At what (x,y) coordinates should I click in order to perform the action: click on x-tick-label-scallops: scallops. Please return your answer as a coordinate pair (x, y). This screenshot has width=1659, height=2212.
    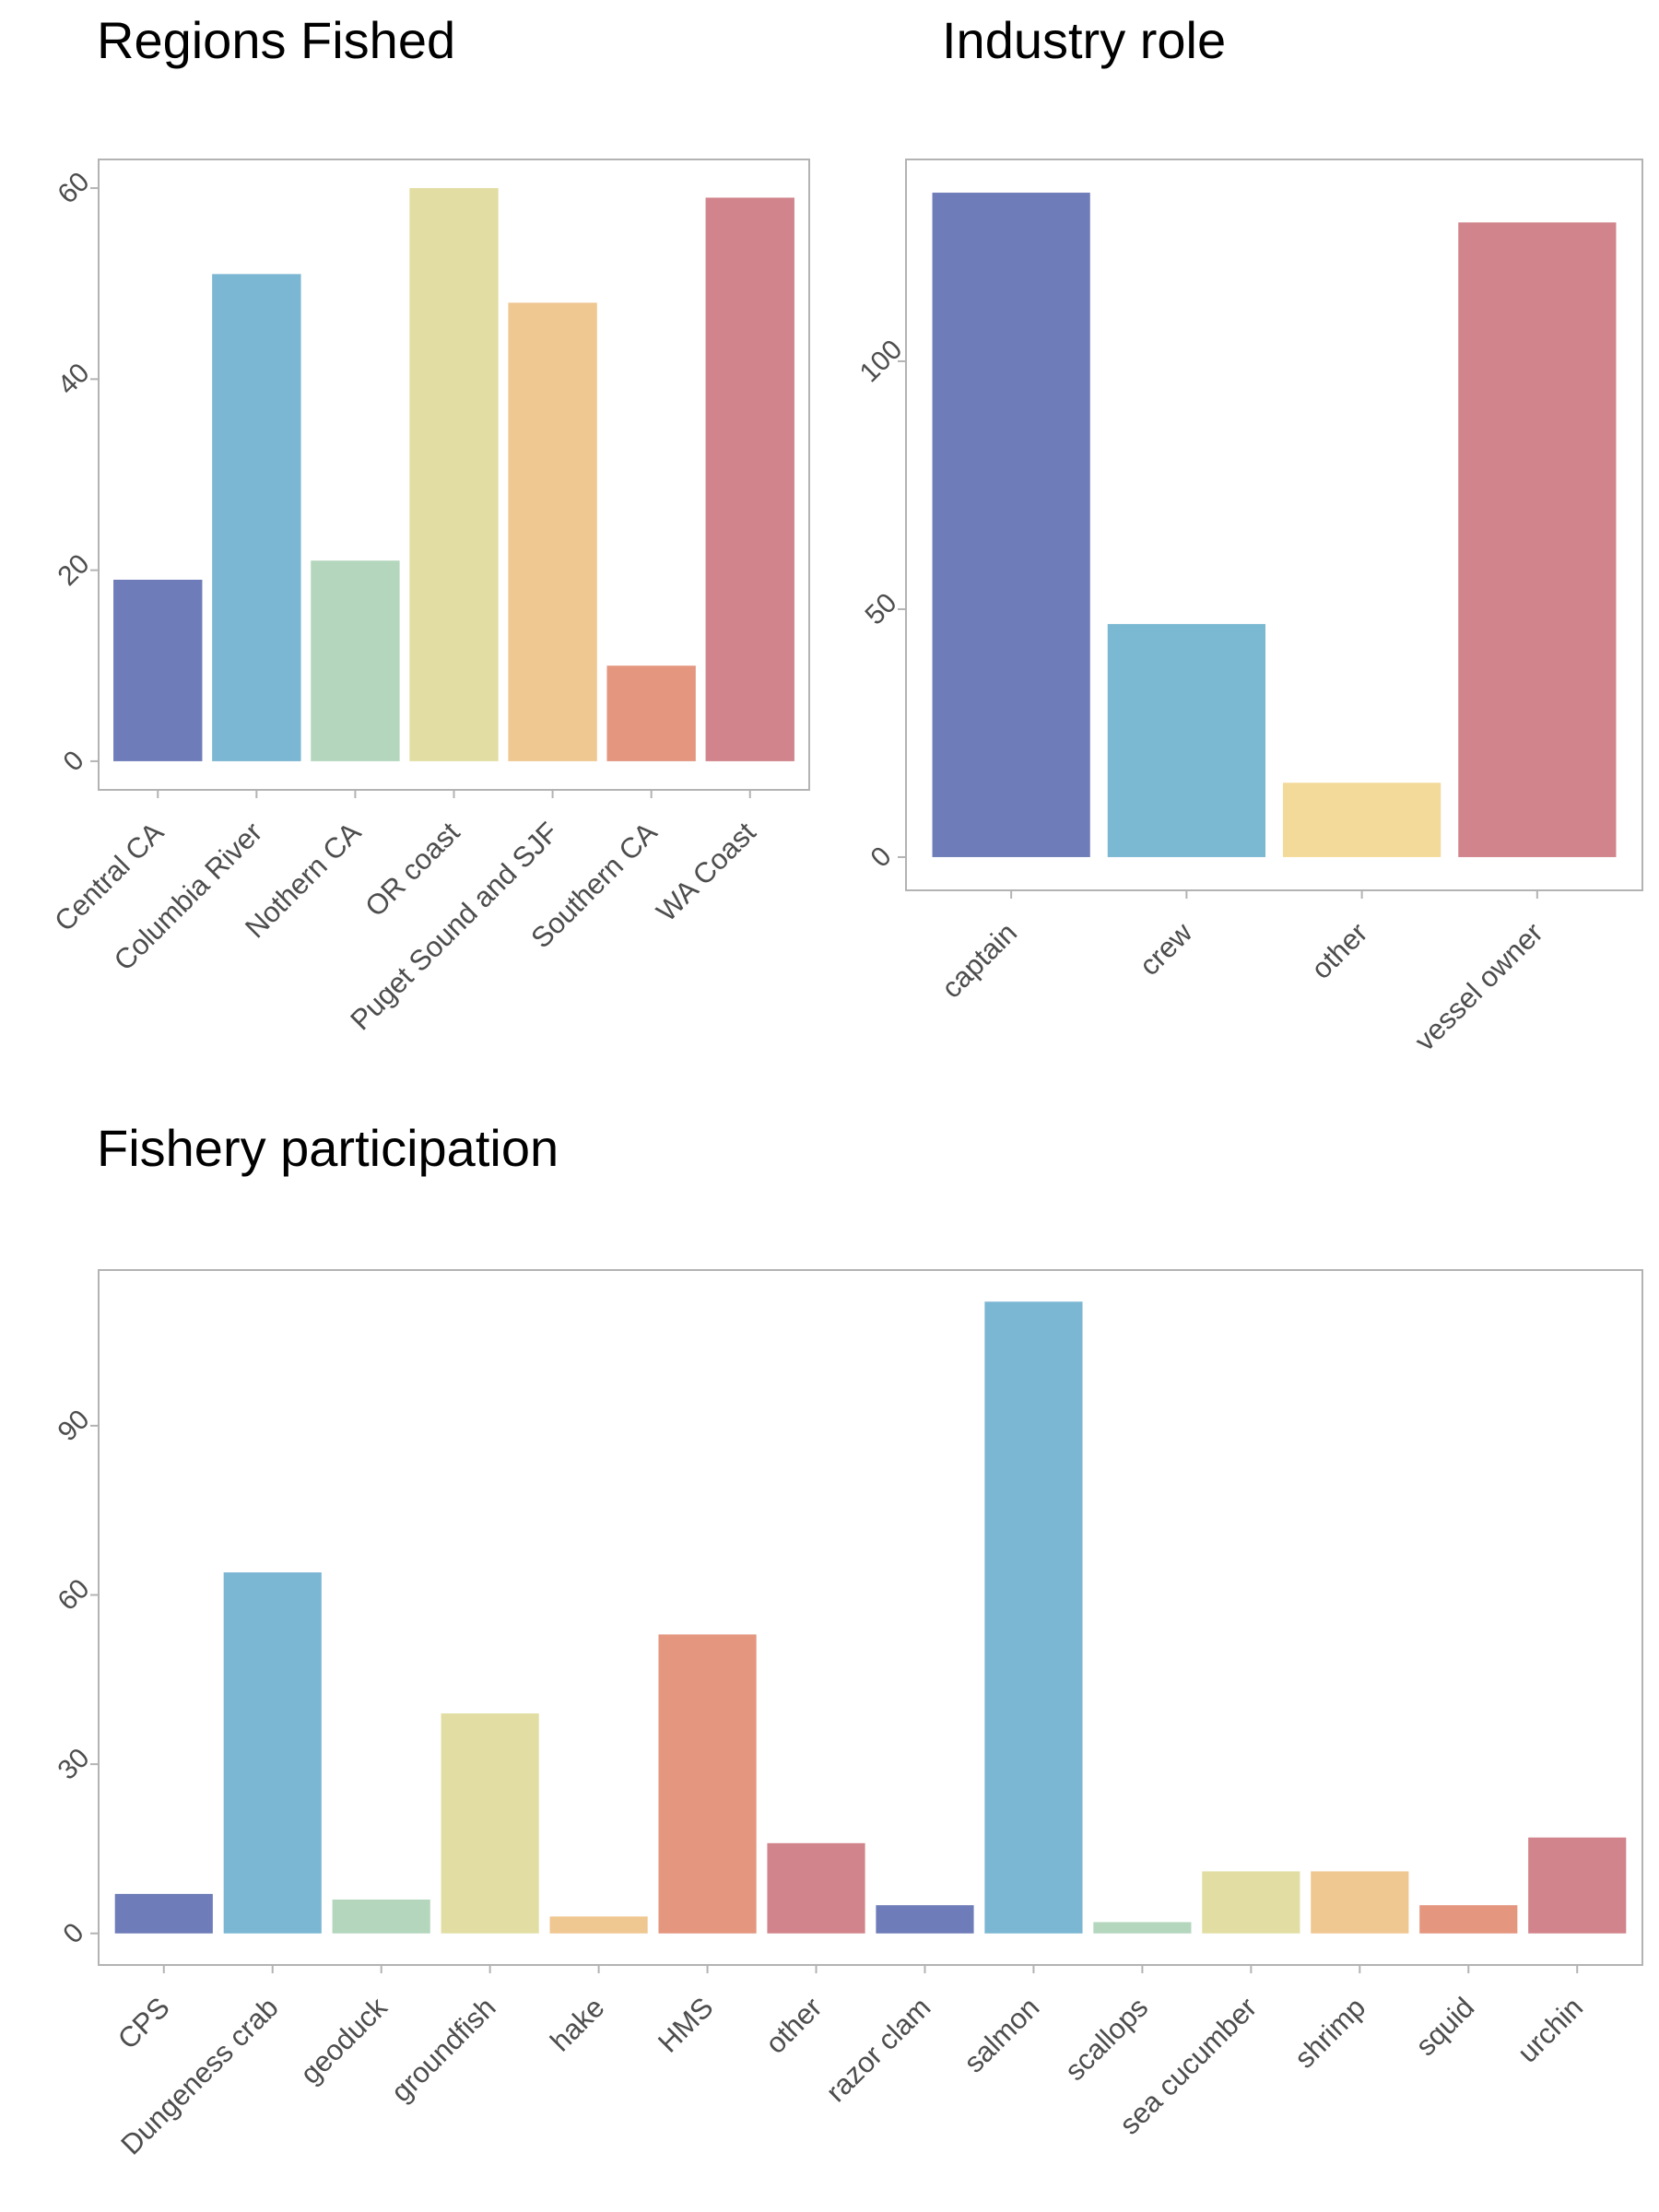
    Looking at the image, I should click on (1106, 2039).